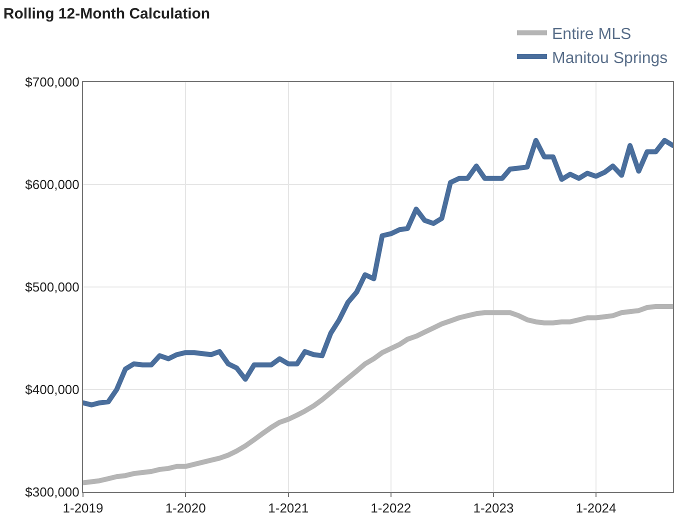  I want to click on legend-label: Manitou Springs, so click(610, 58).